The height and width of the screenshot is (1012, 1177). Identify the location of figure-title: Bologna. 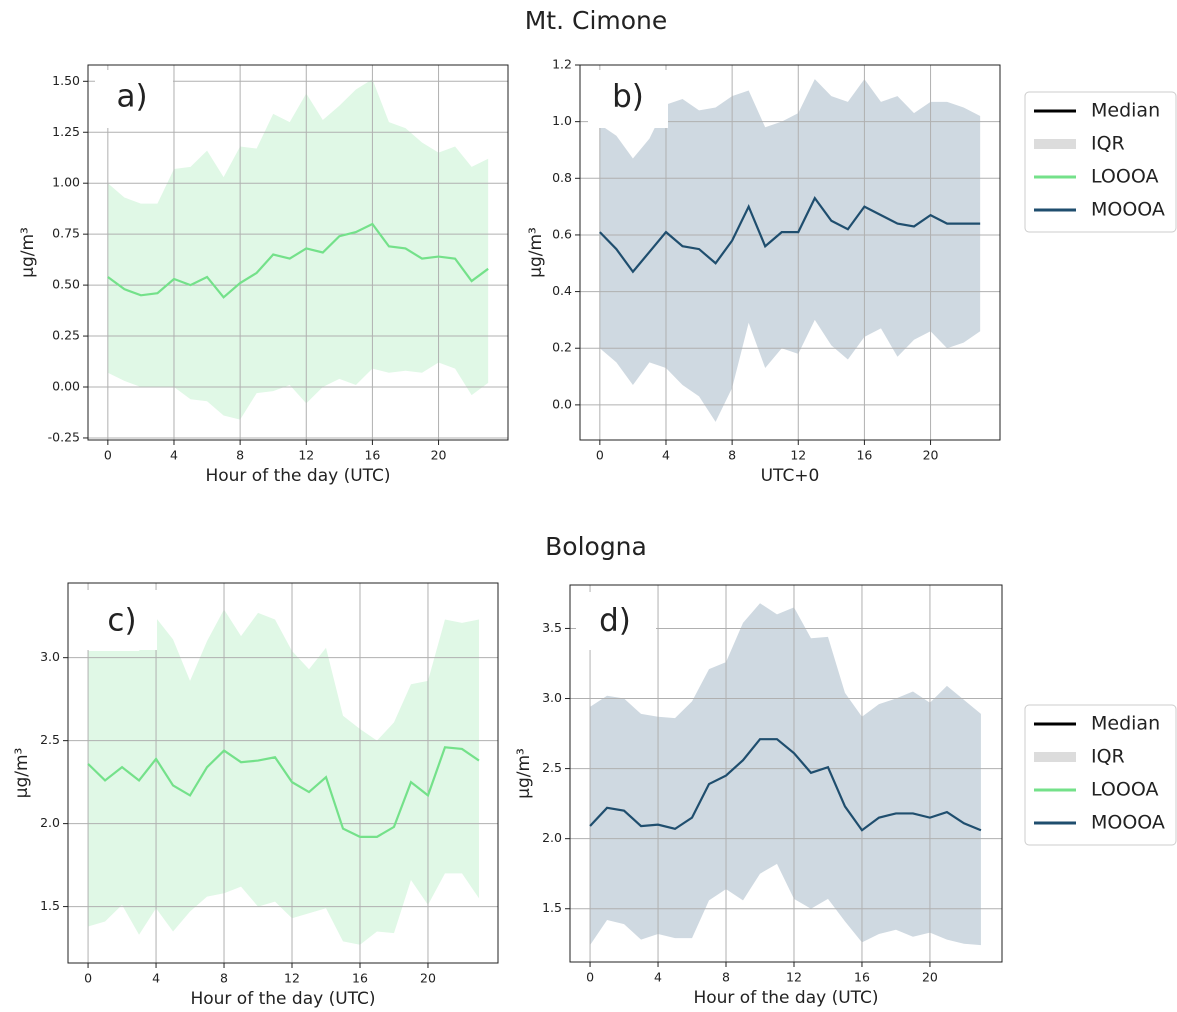
(596, 546).